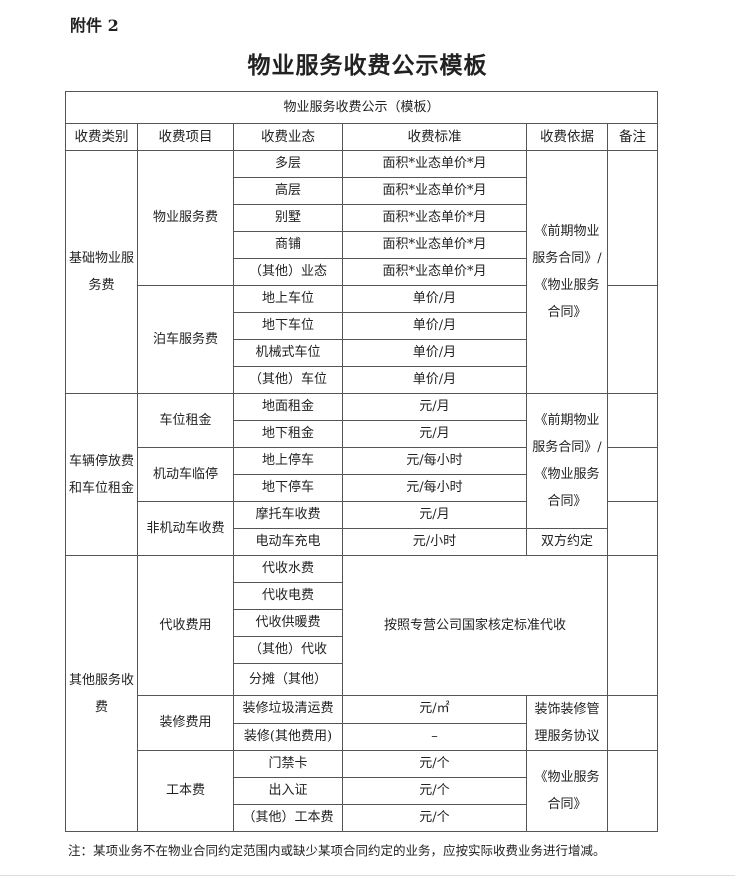 The image size is (735, 880). Describe the element at coordinates (367, 65) in the screenshot. I see `page-title: 物业服务收费公示模板` at that location.